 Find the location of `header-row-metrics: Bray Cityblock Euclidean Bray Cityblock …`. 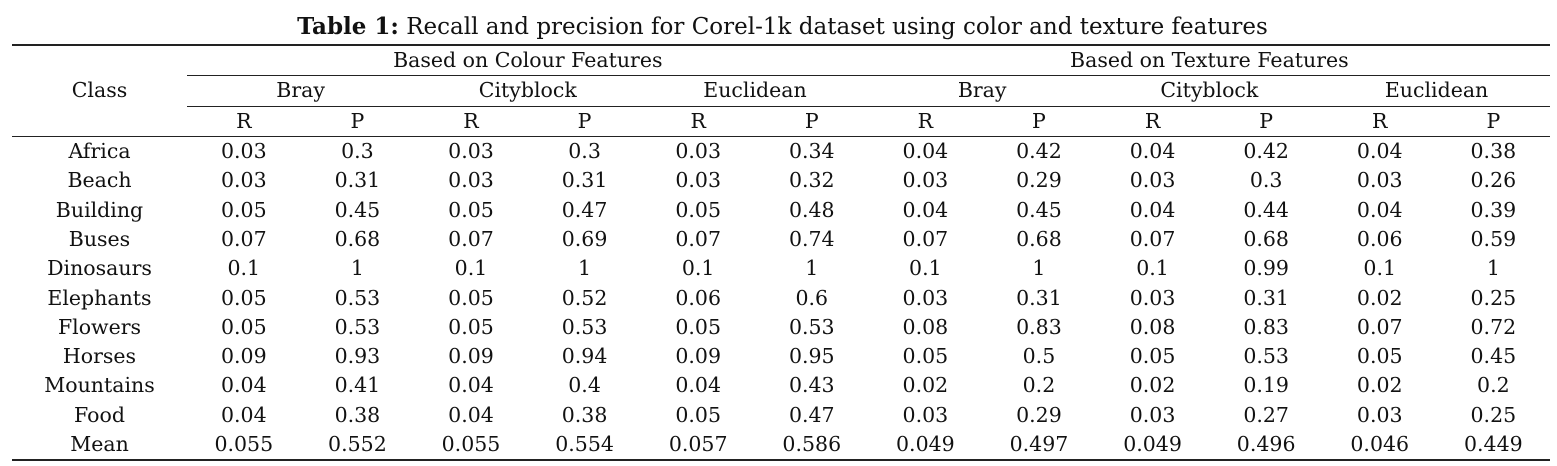

header-row-metrics: Bray Cityblock Euclidean Bray Cityblock … is located at coordinates (781, 91).